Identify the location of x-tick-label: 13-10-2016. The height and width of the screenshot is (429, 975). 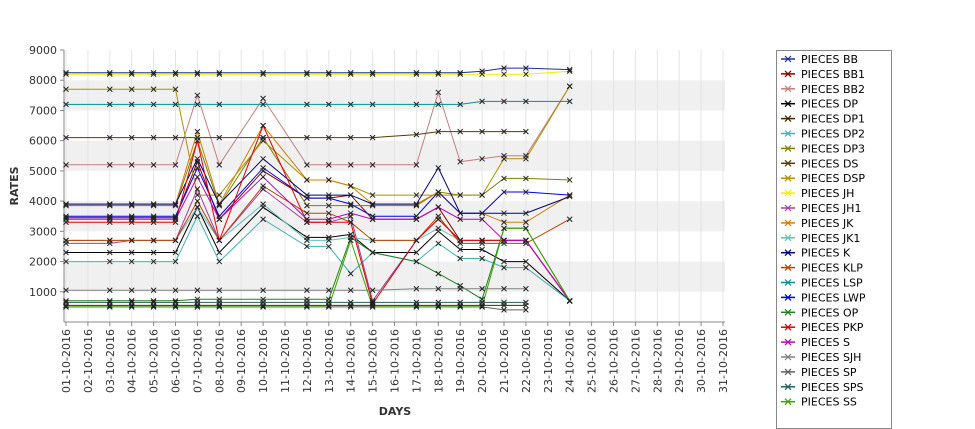
(329, 361).